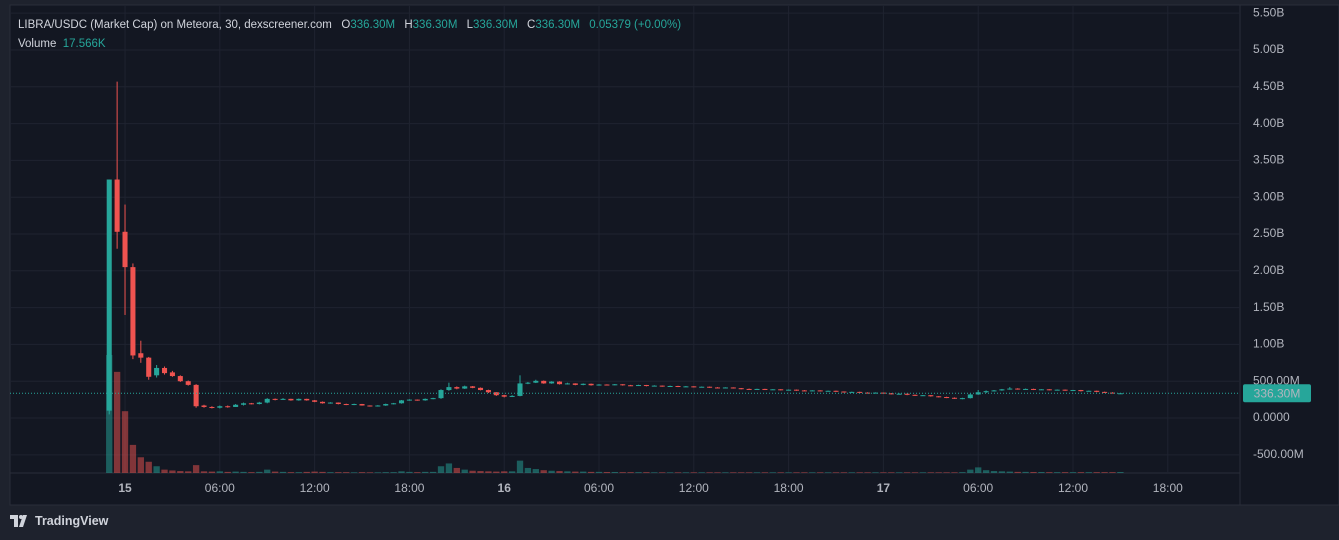 The height and width of the screenshot is (540, 1339). I want to click on brand: TradingView, so click(59, 521).